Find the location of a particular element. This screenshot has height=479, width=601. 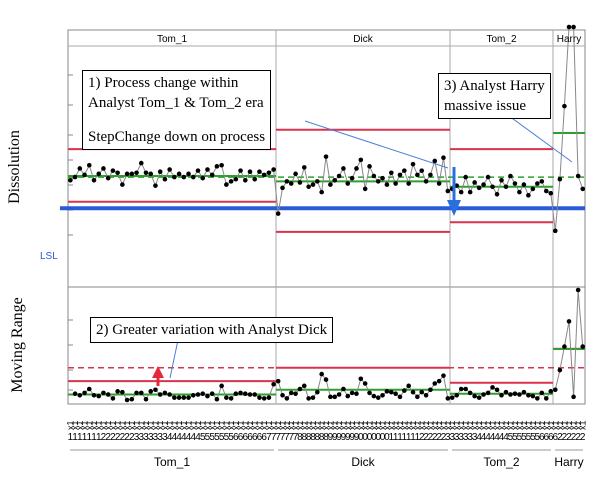

x-tick-index: 2 is located at coordinates (439, 437).